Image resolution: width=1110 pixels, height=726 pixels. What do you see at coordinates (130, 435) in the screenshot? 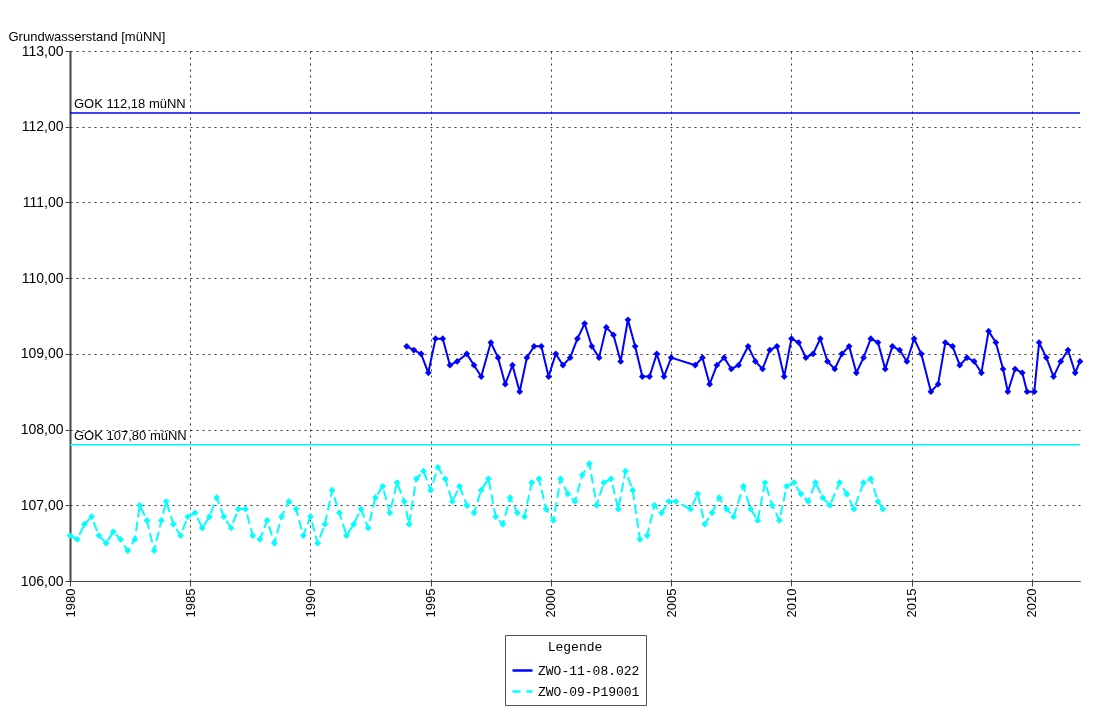
I see `ref-line-label: GOK 107,80 müNN` at bounding box center [130, 435].